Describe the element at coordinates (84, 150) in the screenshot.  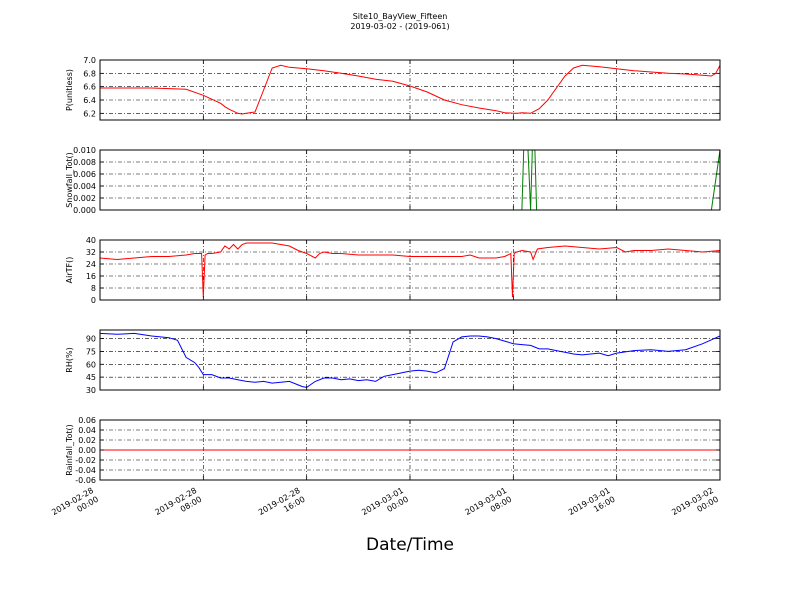
I see `y-tick-label: 0.010` at that location.